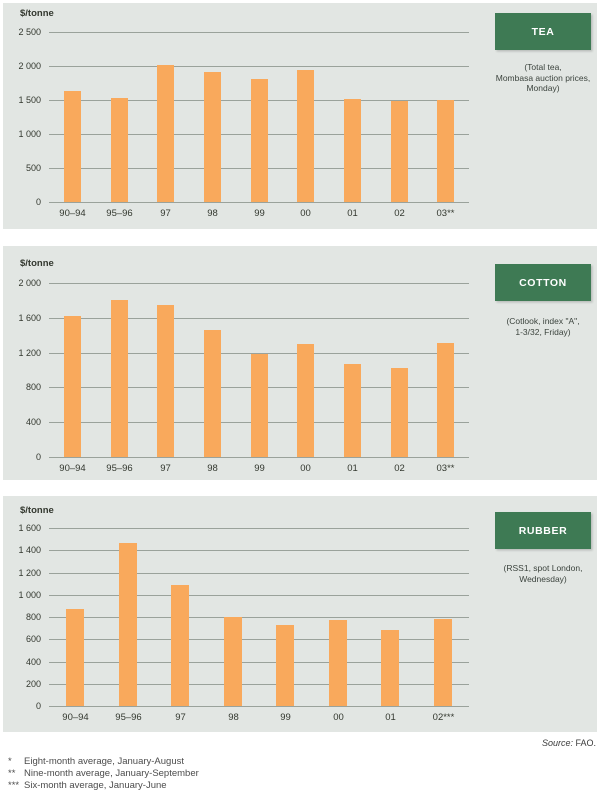  Describe the element at coordinates (14, 785) in the screenshot. I see `footnote-marker: ***` at that location.